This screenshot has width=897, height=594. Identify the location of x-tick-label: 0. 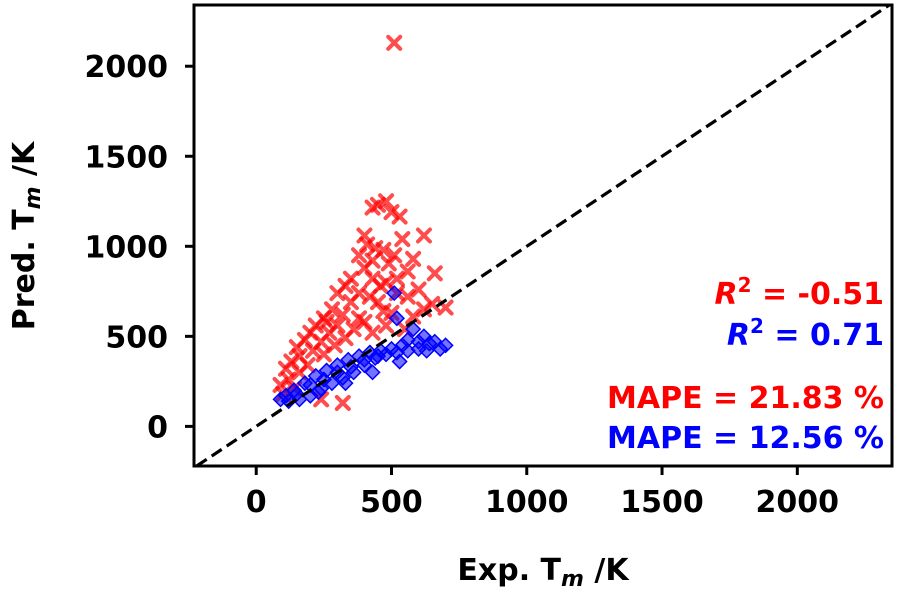
(256, 502).